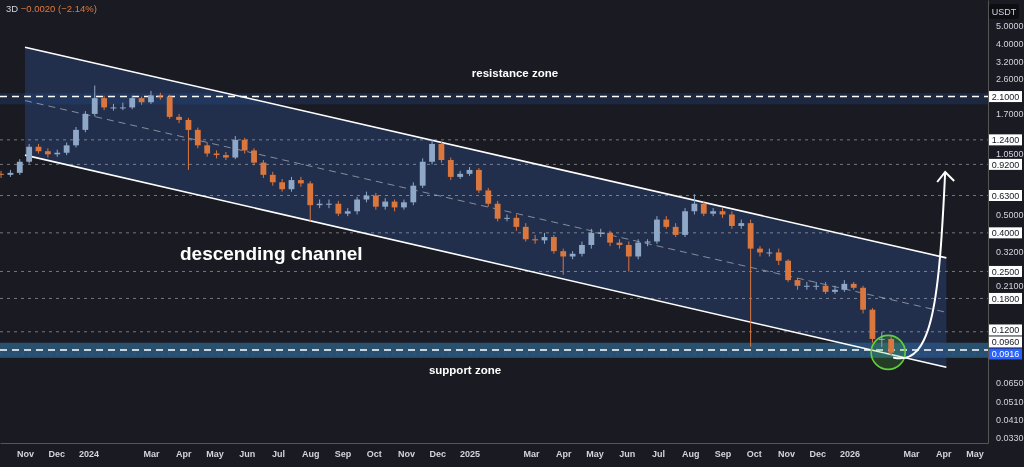 The image size is (1024, 467). What do you see at coordinates (1005, 342) in the screenshot?
I see `ref-line-label: 0.0960` at bounding box center [1005, 342].